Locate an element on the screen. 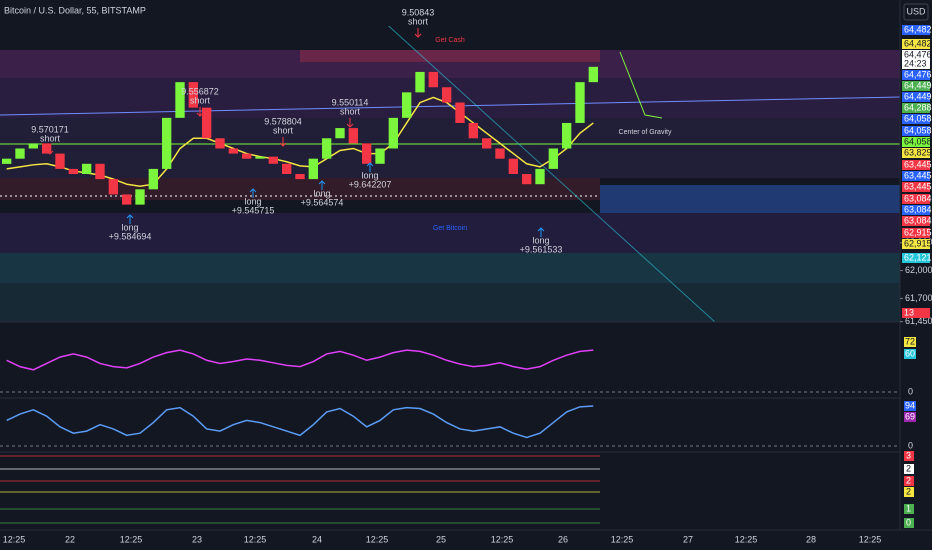  currency: USD is located at coordinates (916, 11).